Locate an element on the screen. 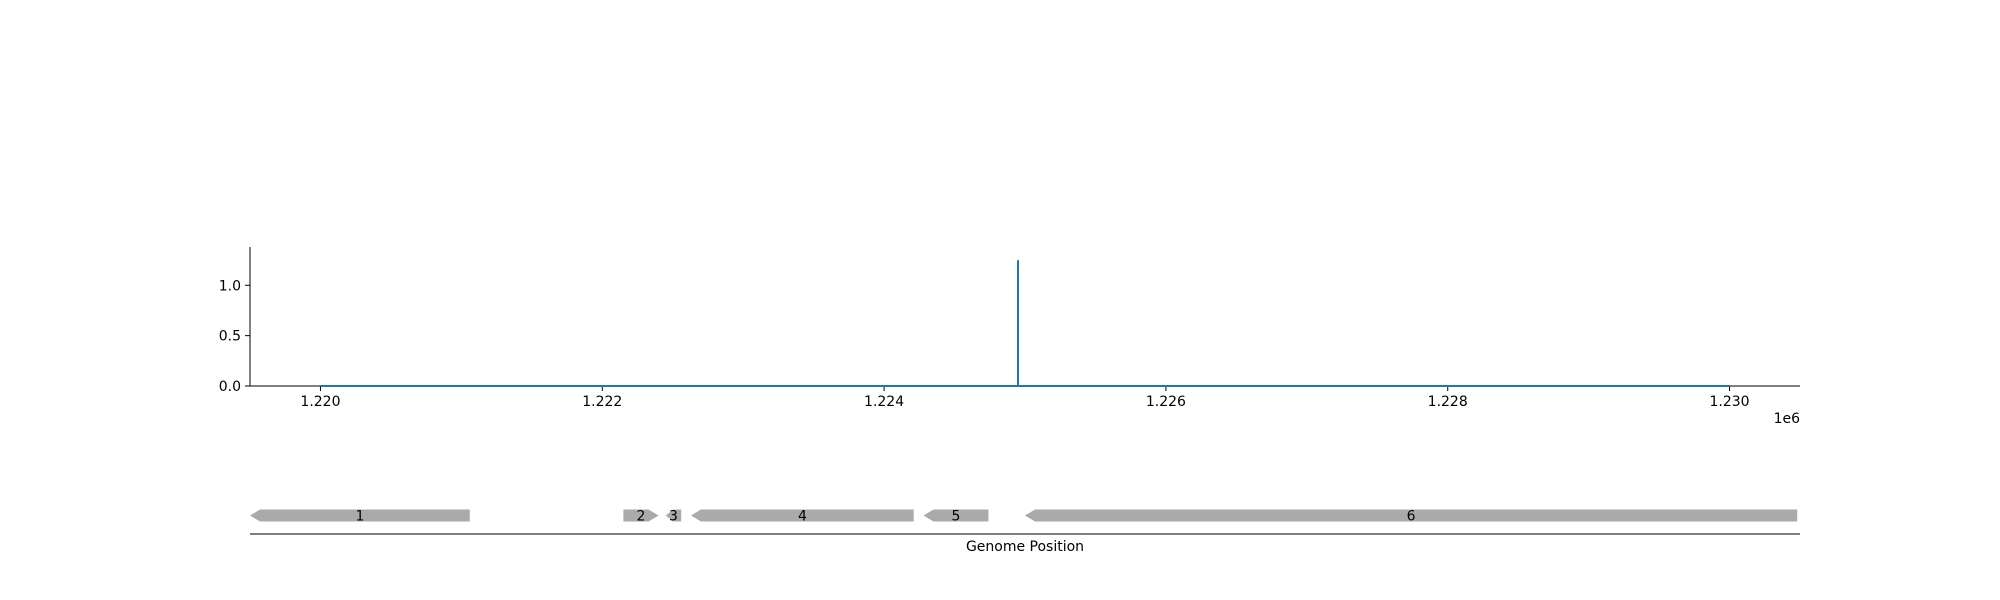  x-tick-label: 1.230 is located at coordinates (1729, 402).